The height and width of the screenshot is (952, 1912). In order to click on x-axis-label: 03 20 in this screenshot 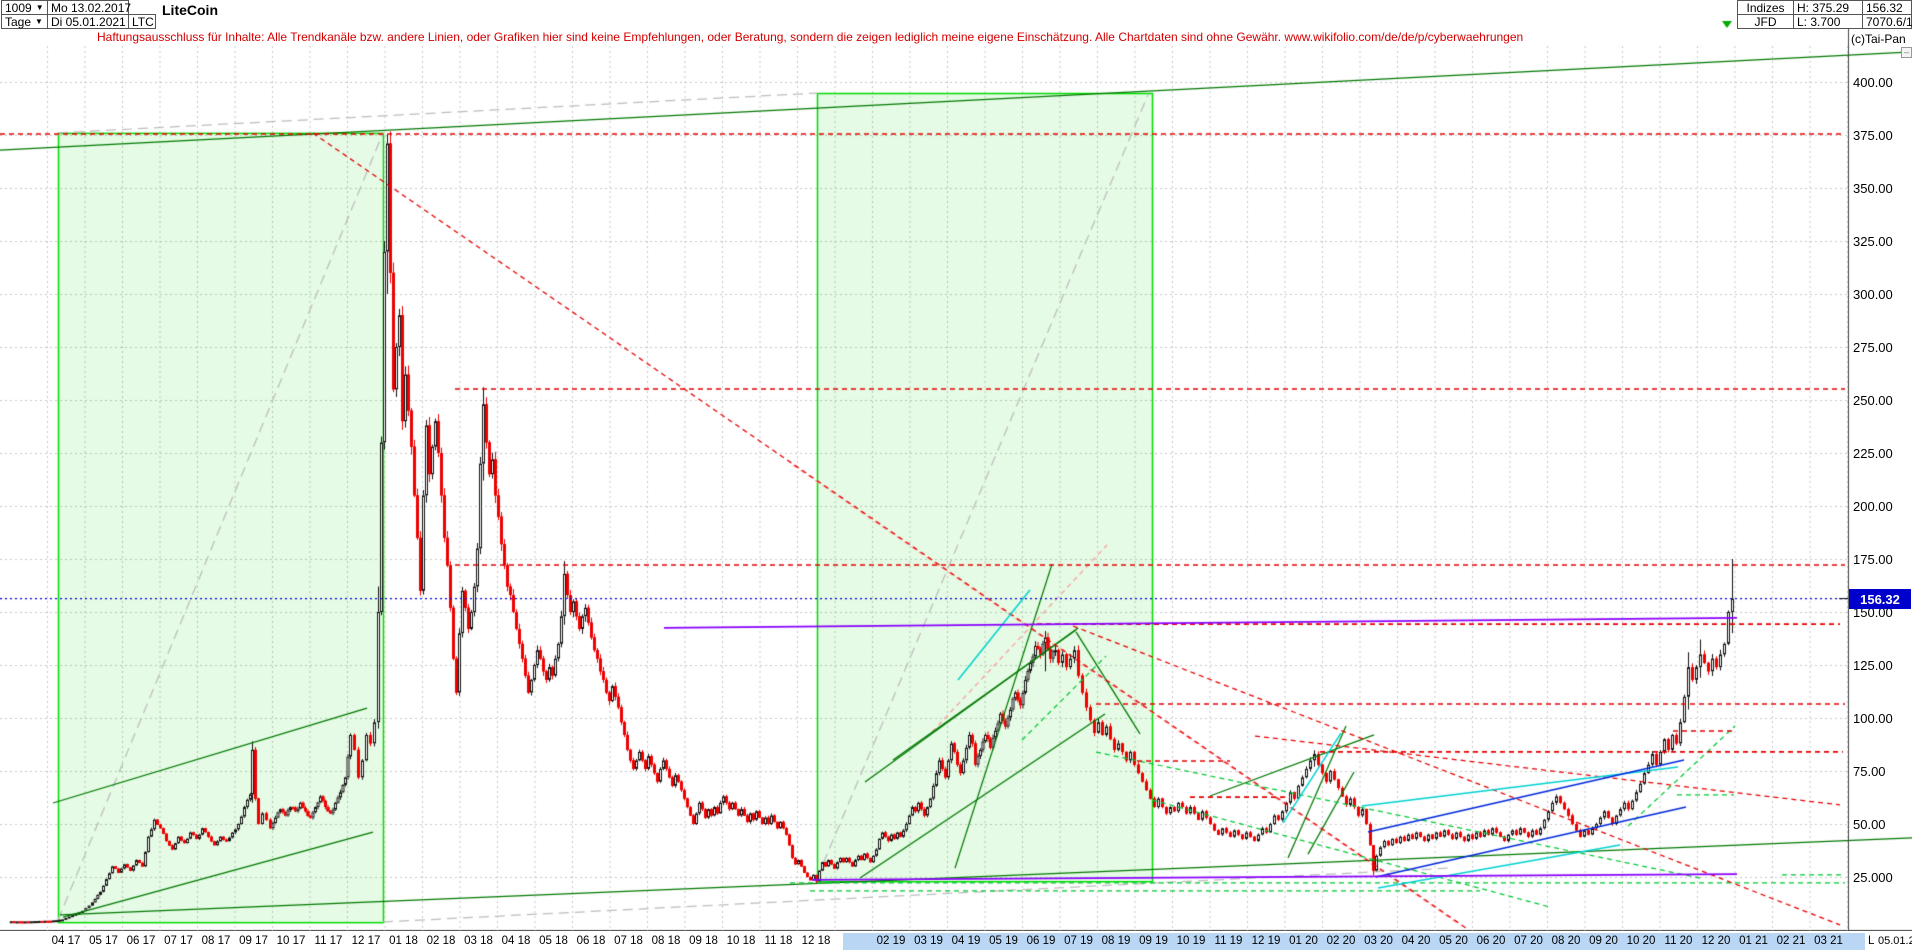, I will do `click(1378, 941)`.